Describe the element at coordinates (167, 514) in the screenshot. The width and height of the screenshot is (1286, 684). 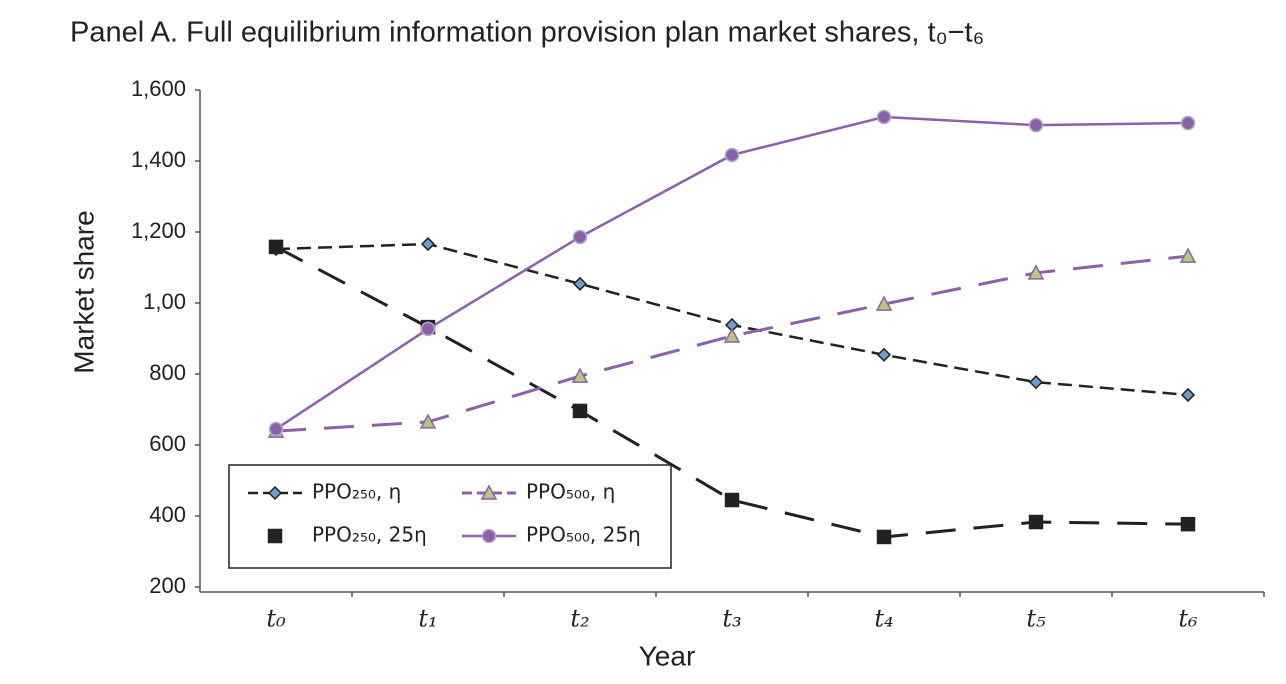
I see `y-tick-label: 400` at that location.